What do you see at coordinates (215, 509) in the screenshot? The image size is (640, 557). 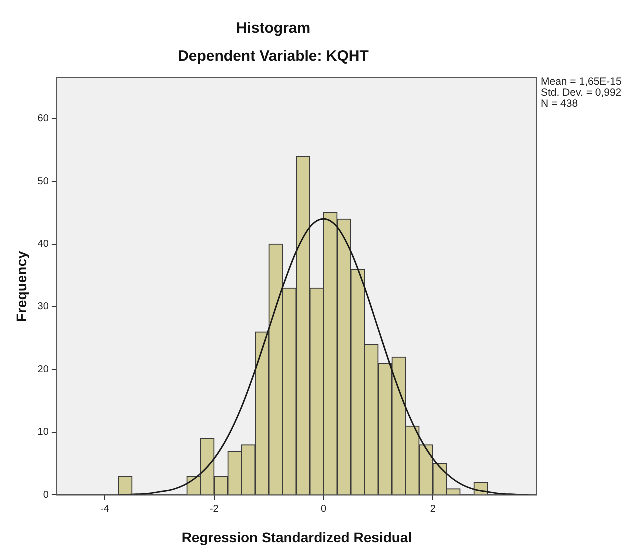 I see `x-tick-label: -2` at bounding box center [215, 509].